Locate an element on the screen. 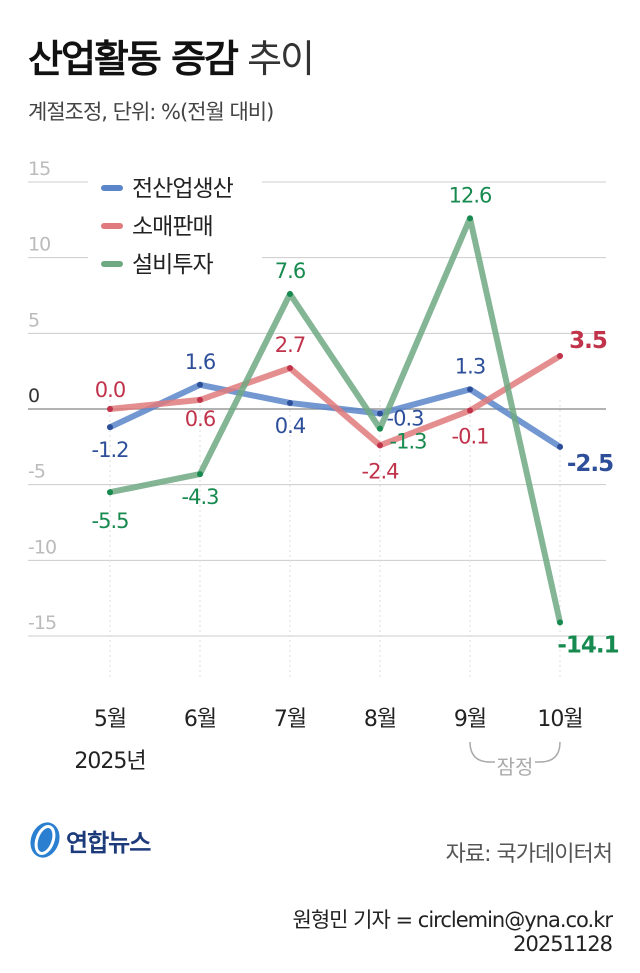 The height and width of the screenshot is (973, 640). data-label: 0.4 is located at coordinates (290, 426).